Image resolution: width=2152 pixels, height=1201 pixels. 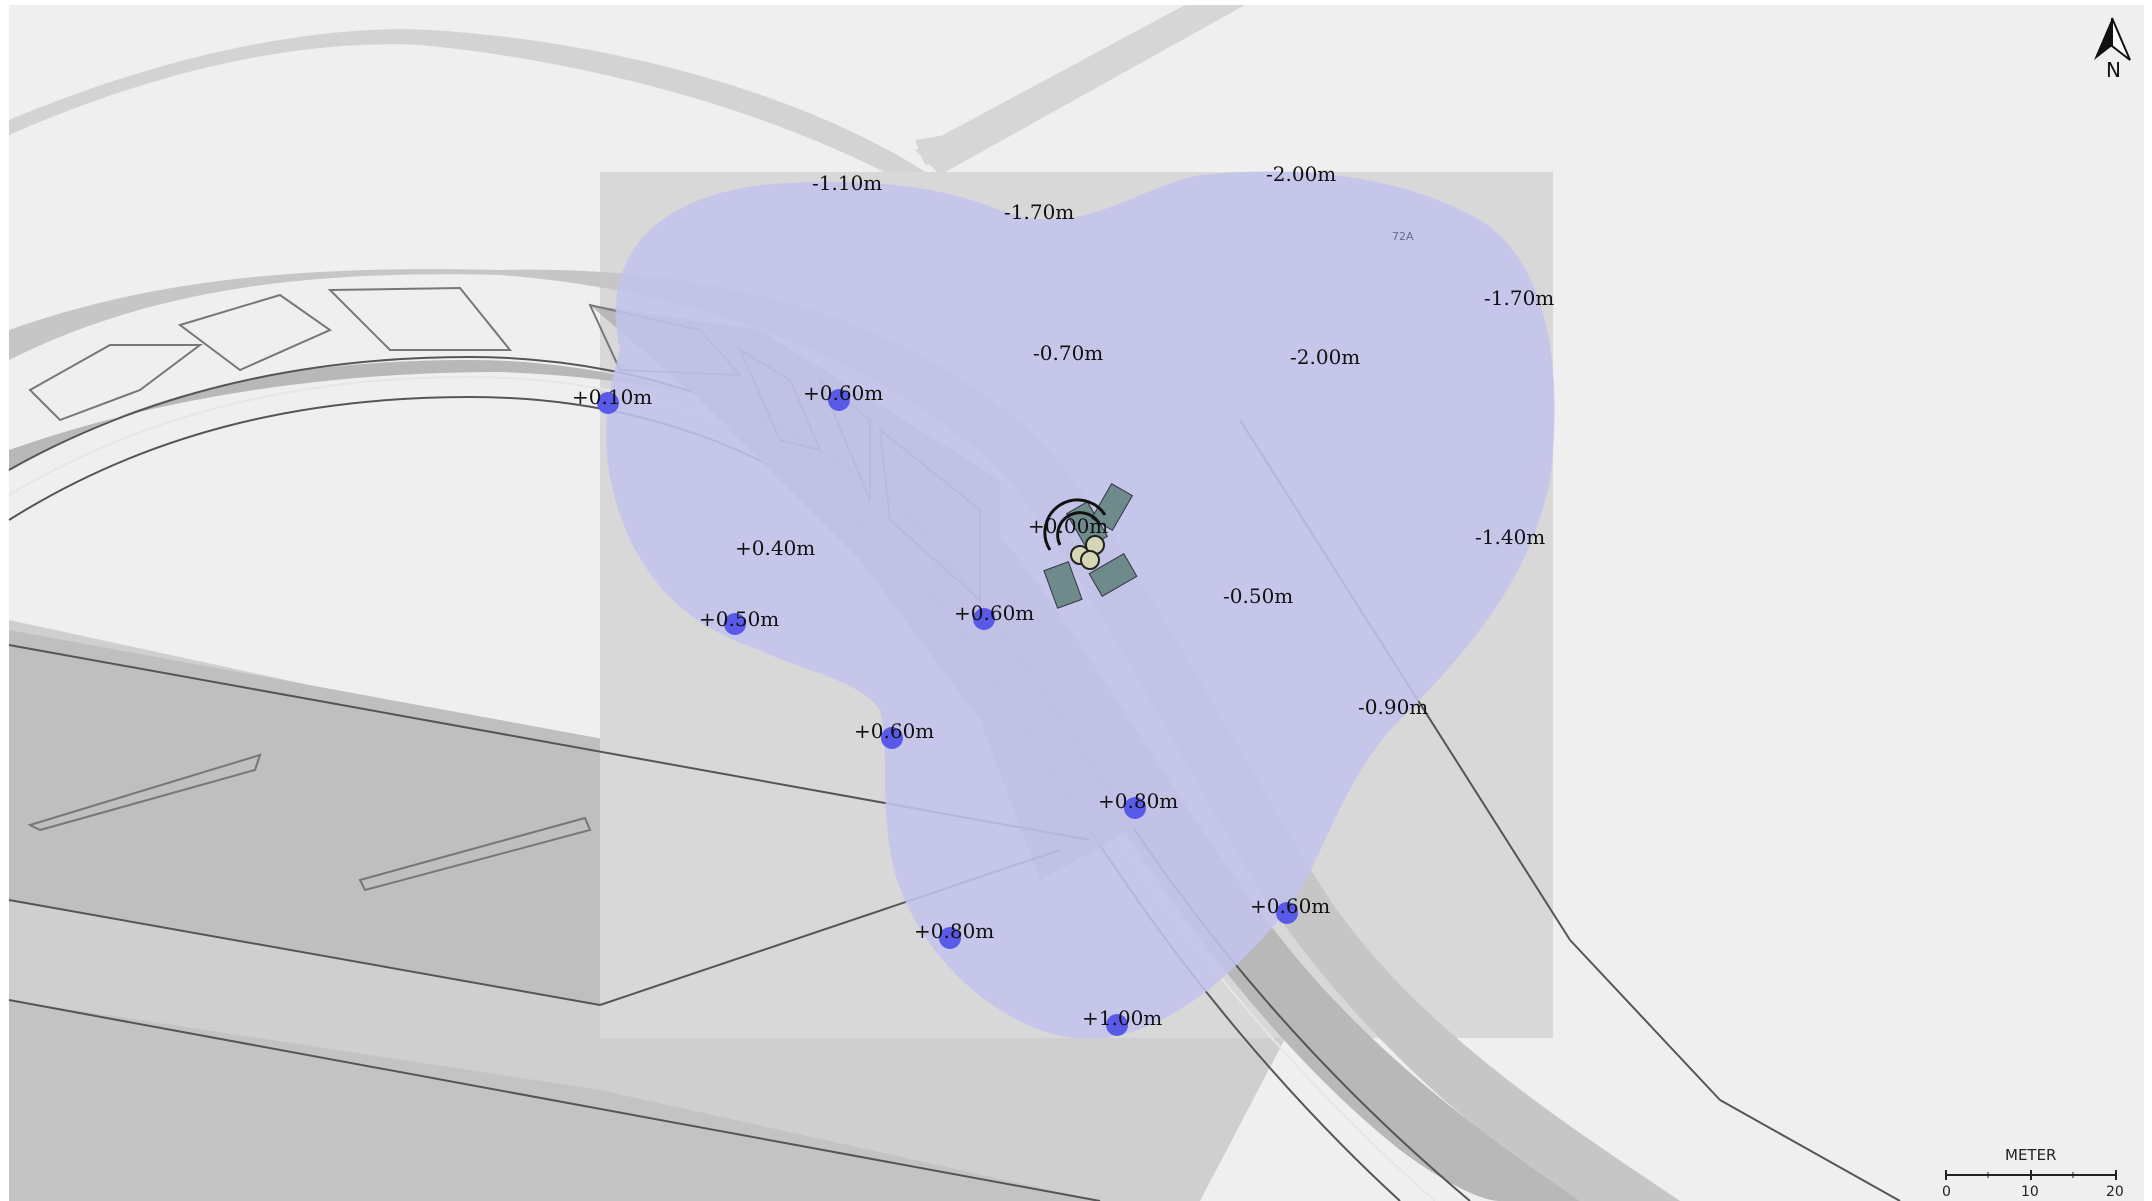 What do you see at coordinates (2112, 49) in the screenshot?
I see `north-arrow-icon: N` at bounding box center [2112, 49].